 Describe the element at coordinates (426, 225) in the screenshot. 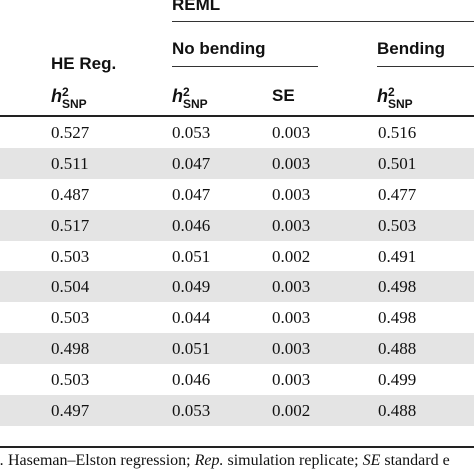

I see `bending-cell: 0.503` at that location.